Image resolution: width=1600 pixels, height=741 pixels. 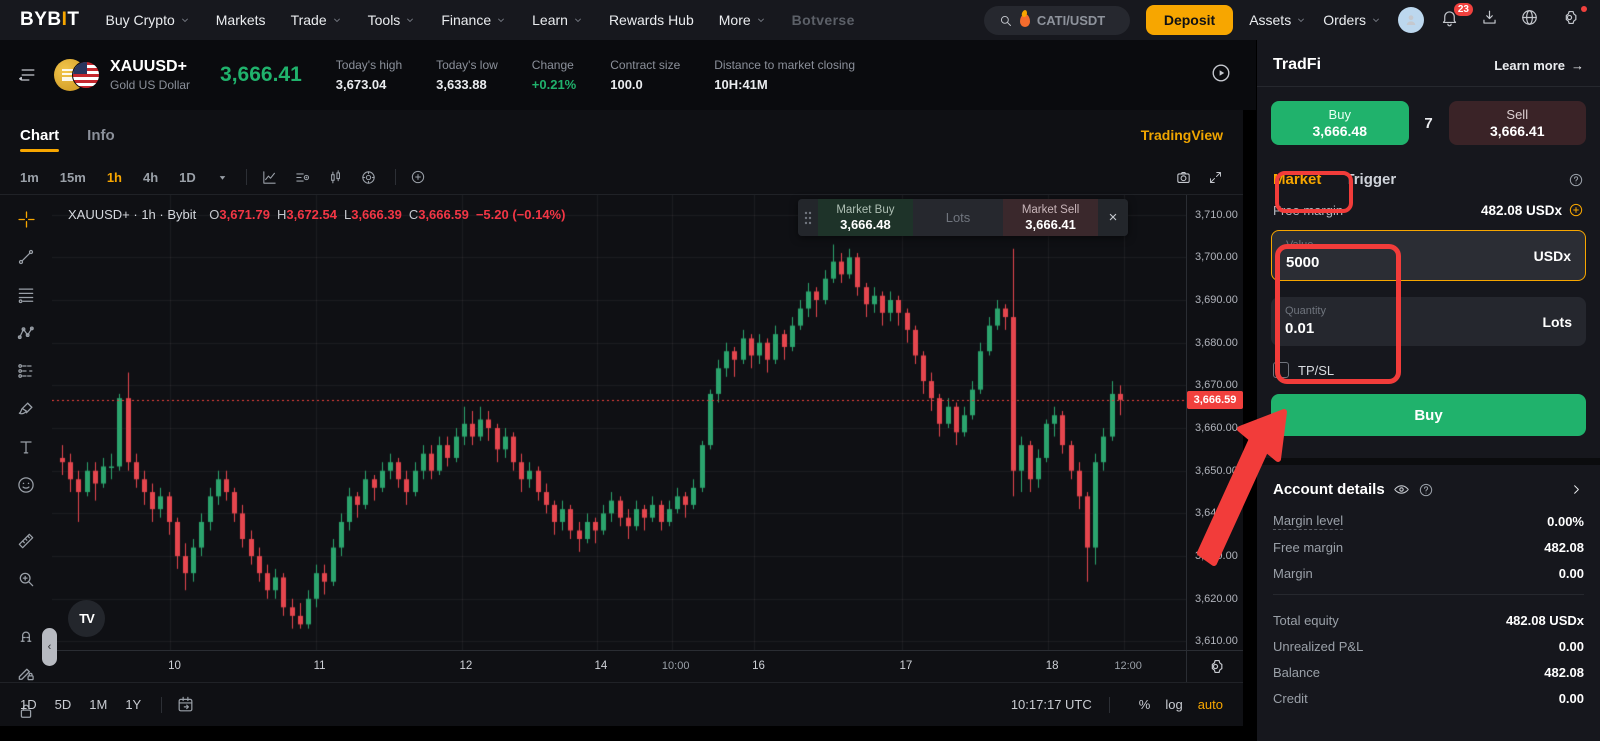 I want to click on deposit-button: Deposit, so click(x=1189, y=20).